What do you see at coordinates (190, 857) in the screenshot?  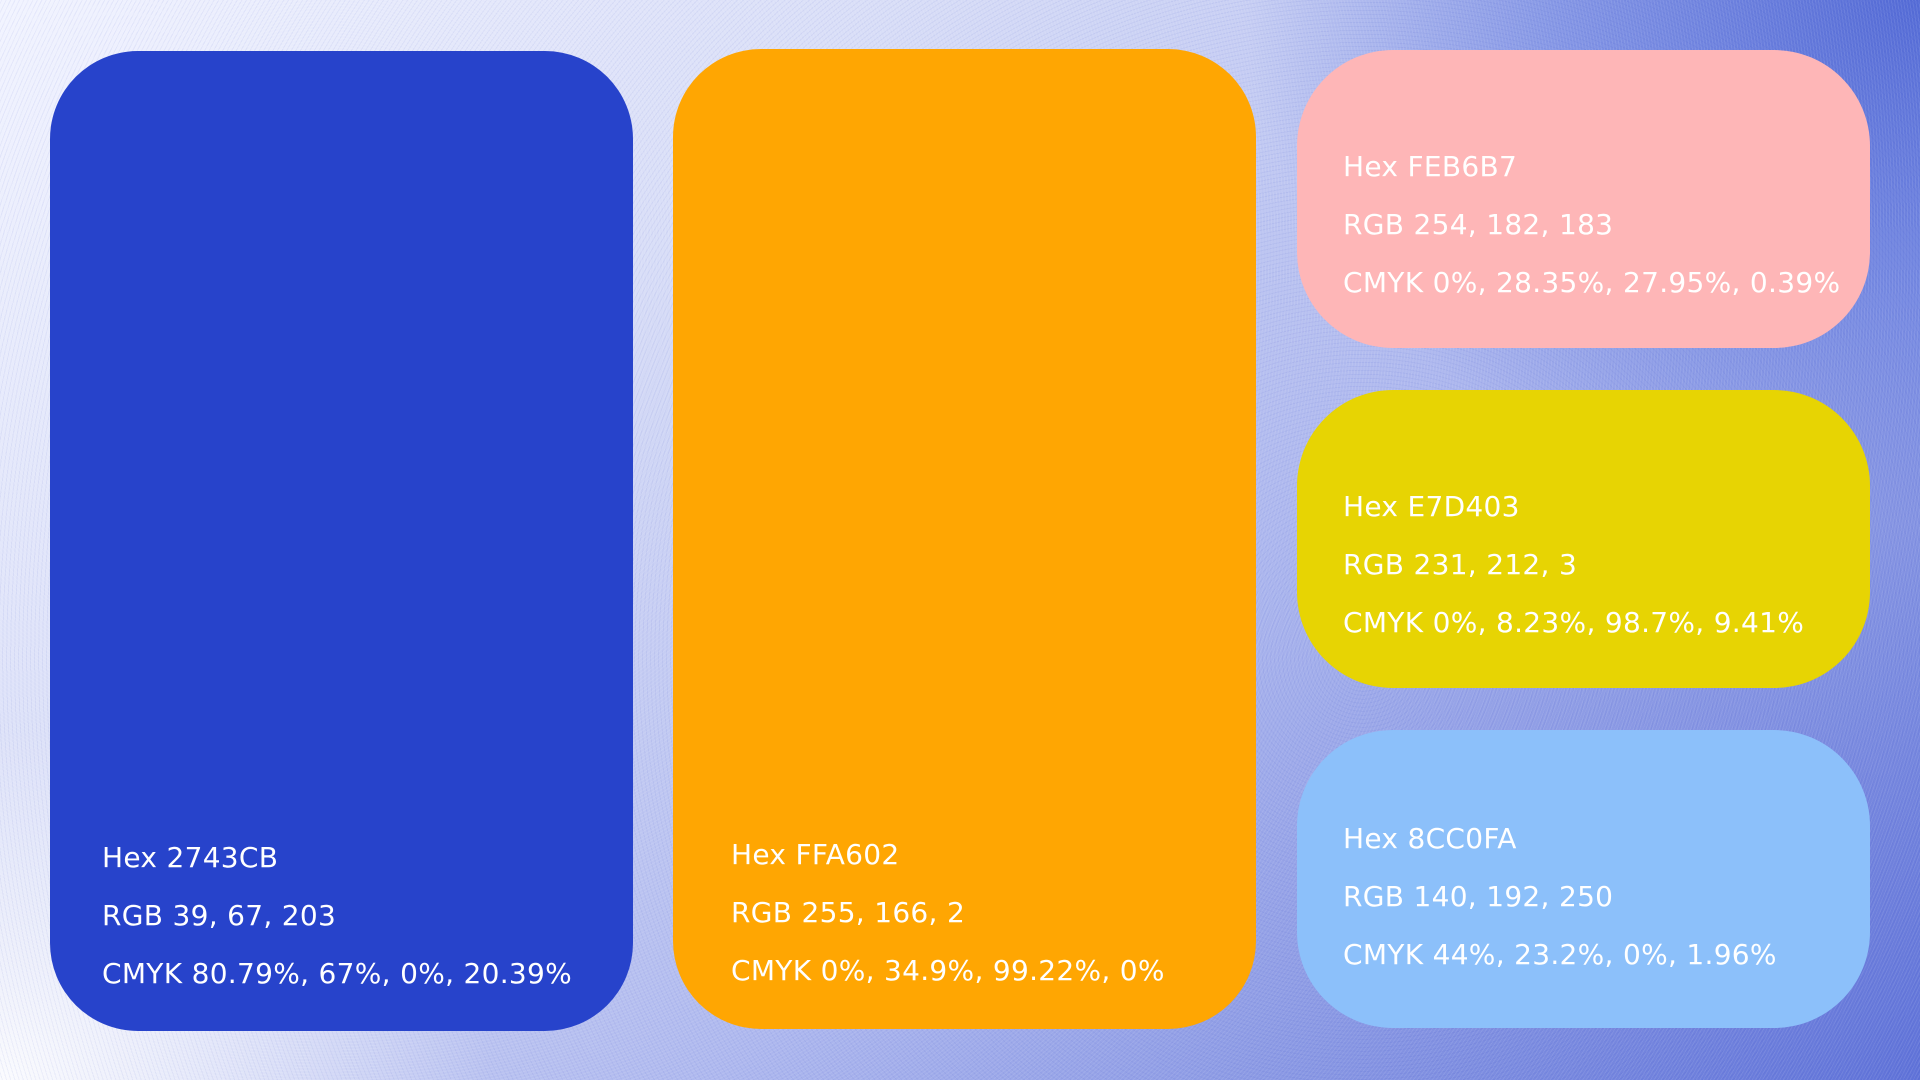 I see `hex-value: Hex 2743CB` at bounding box center [190, 857].